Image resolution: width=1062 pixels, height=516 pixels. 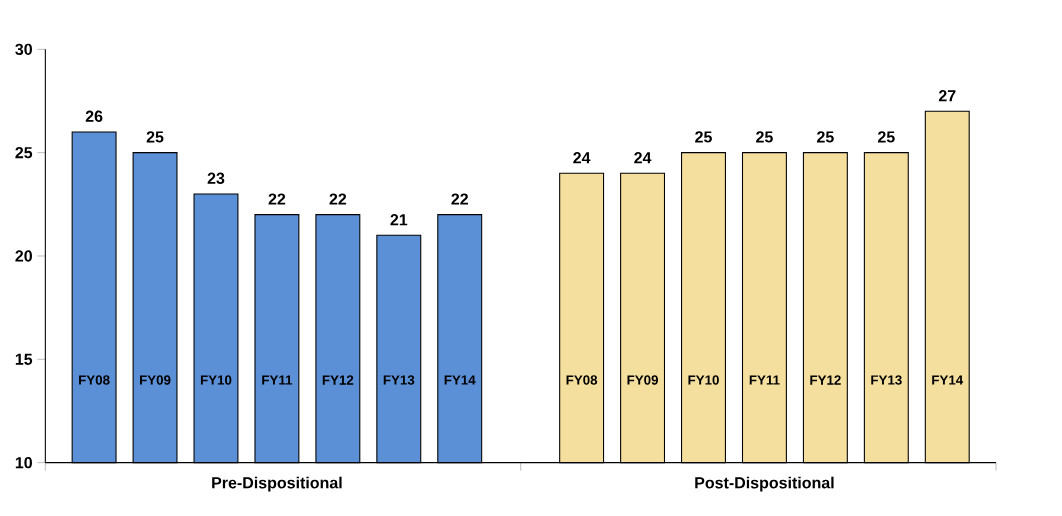 I want to click on series-label: Post-Dispositional, so click(x=764, y=484).